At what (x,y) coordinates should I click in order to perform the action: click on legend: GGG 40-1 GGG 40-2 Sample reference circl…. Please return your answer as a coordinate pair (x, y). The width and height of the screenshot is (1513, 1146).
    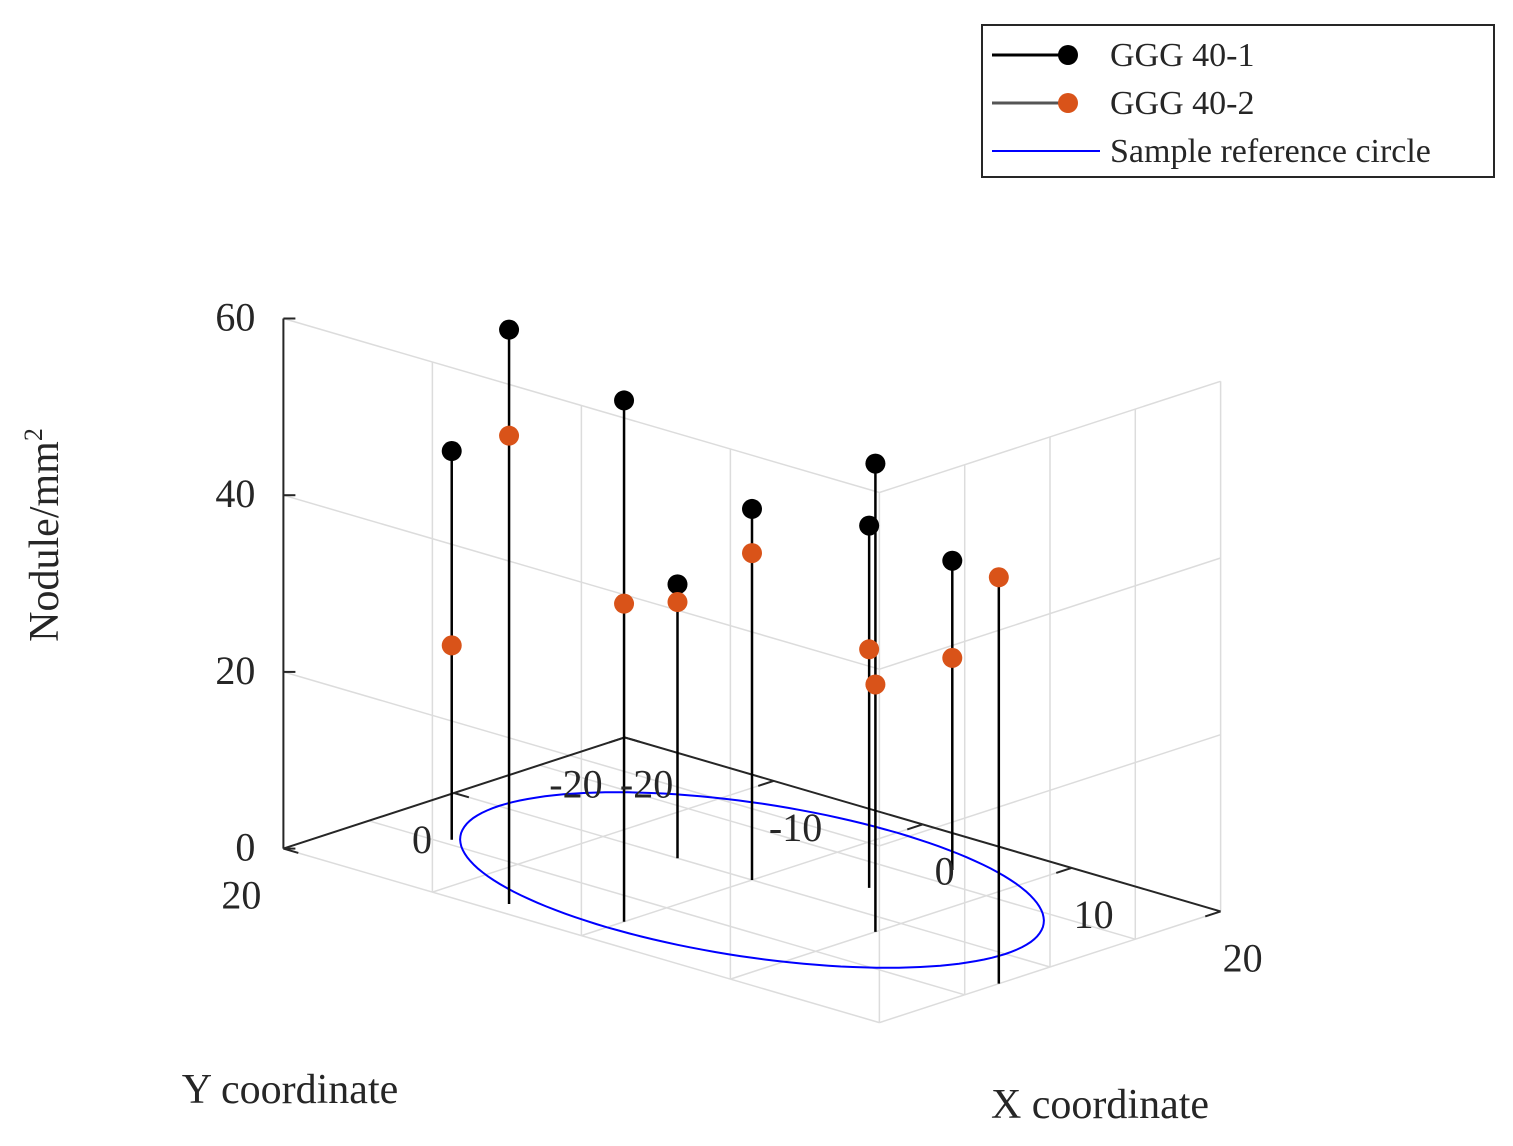
    Looking at the image, I should click on (1238, 101).